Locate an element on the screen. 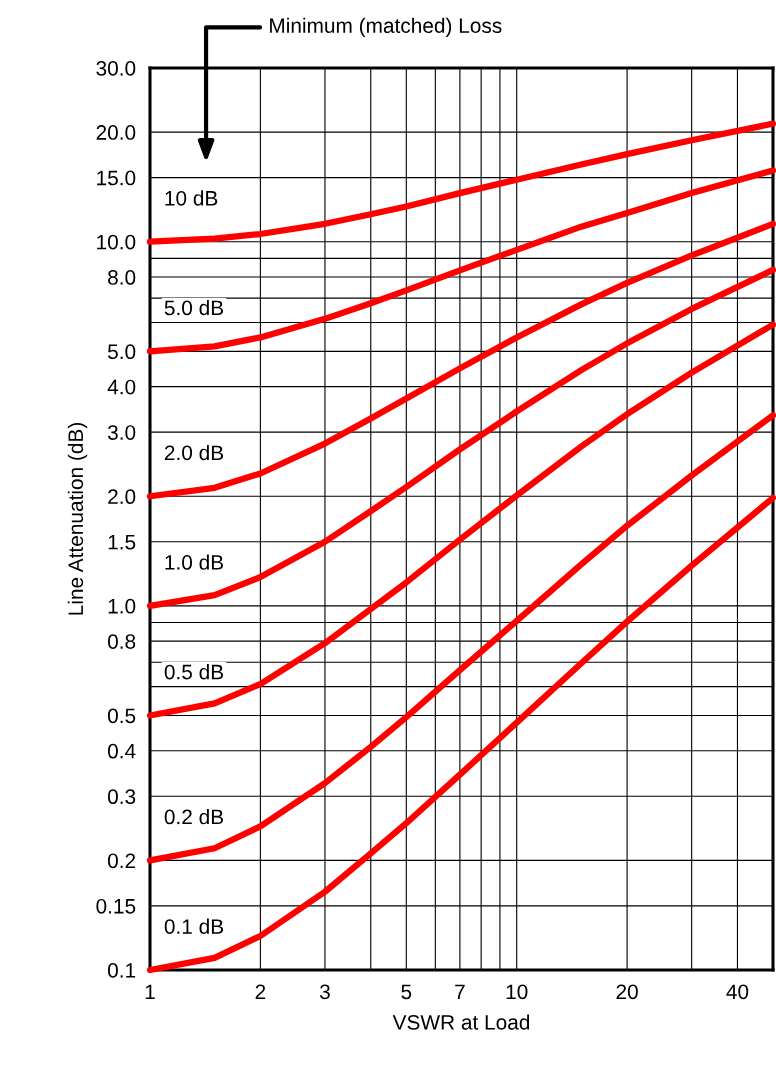 This screenshot has width=776, height=1075. x-tick-label: 3 is located at coordinates (324, 992).